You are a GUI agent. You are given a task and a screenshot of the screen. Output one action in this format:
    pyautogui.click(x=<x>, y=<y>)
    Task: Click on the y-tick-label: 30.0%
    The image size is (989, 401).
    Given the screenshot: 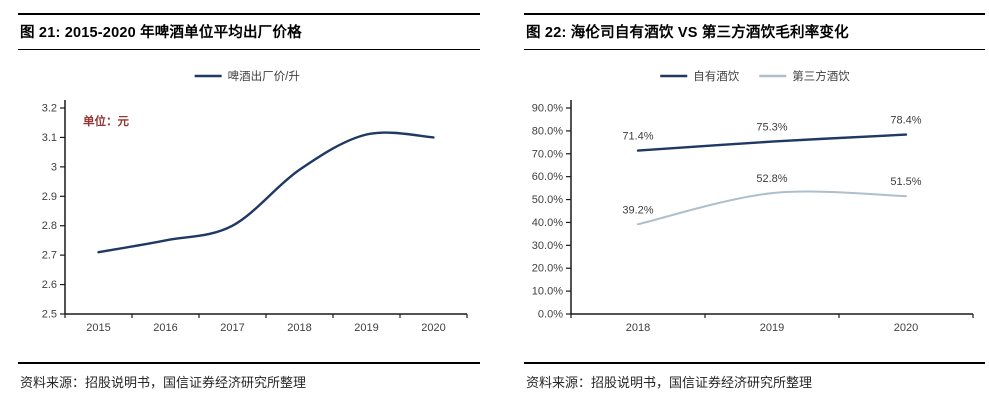 What is the action you would take?
    pyautogui.click(x=546, y=246)
    